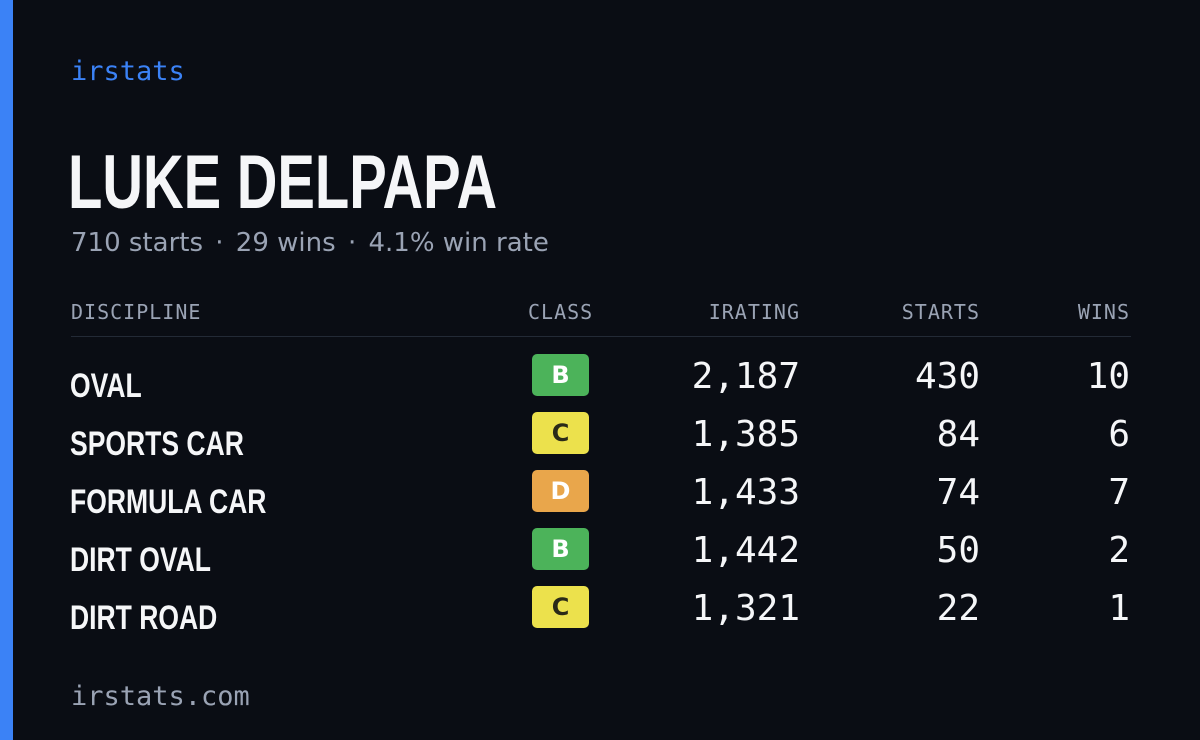 The width and height of the screenshot is (1200, 740). What do you see at coordinates (168, 502) in the screenshot?
I see `discipline-label: FORMULA CAR` at bounding box center [168, 502].